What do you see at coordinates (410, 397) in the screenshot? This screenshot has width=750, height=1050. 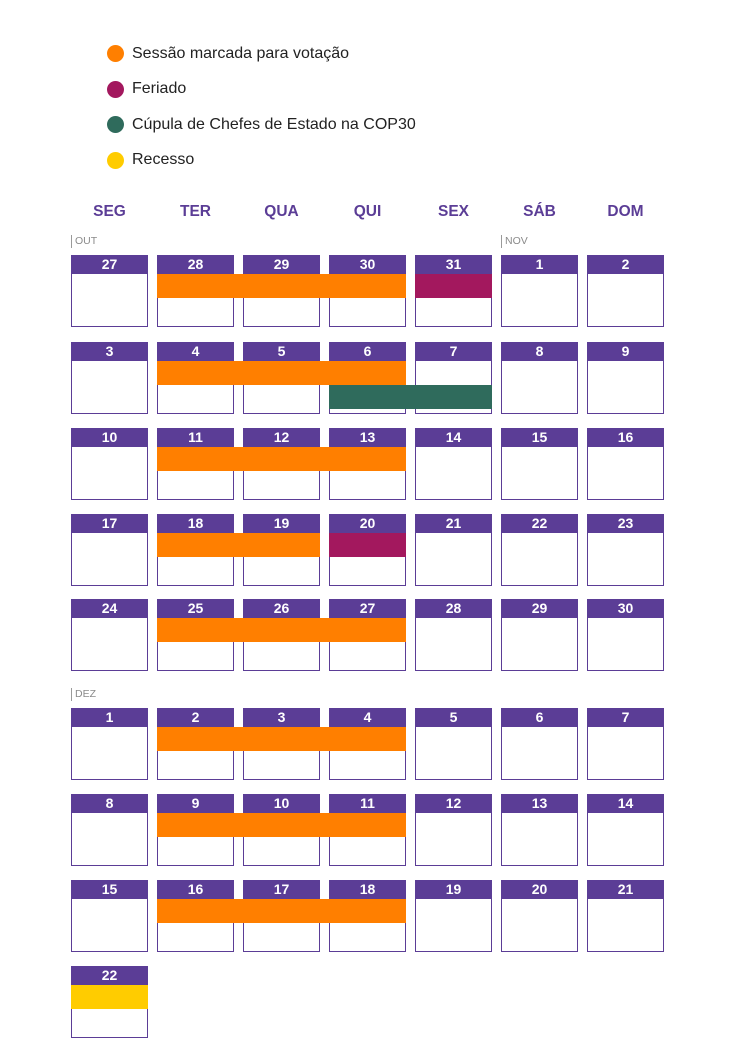 I see `event-bar-summit` at bounding box center [410, 397].